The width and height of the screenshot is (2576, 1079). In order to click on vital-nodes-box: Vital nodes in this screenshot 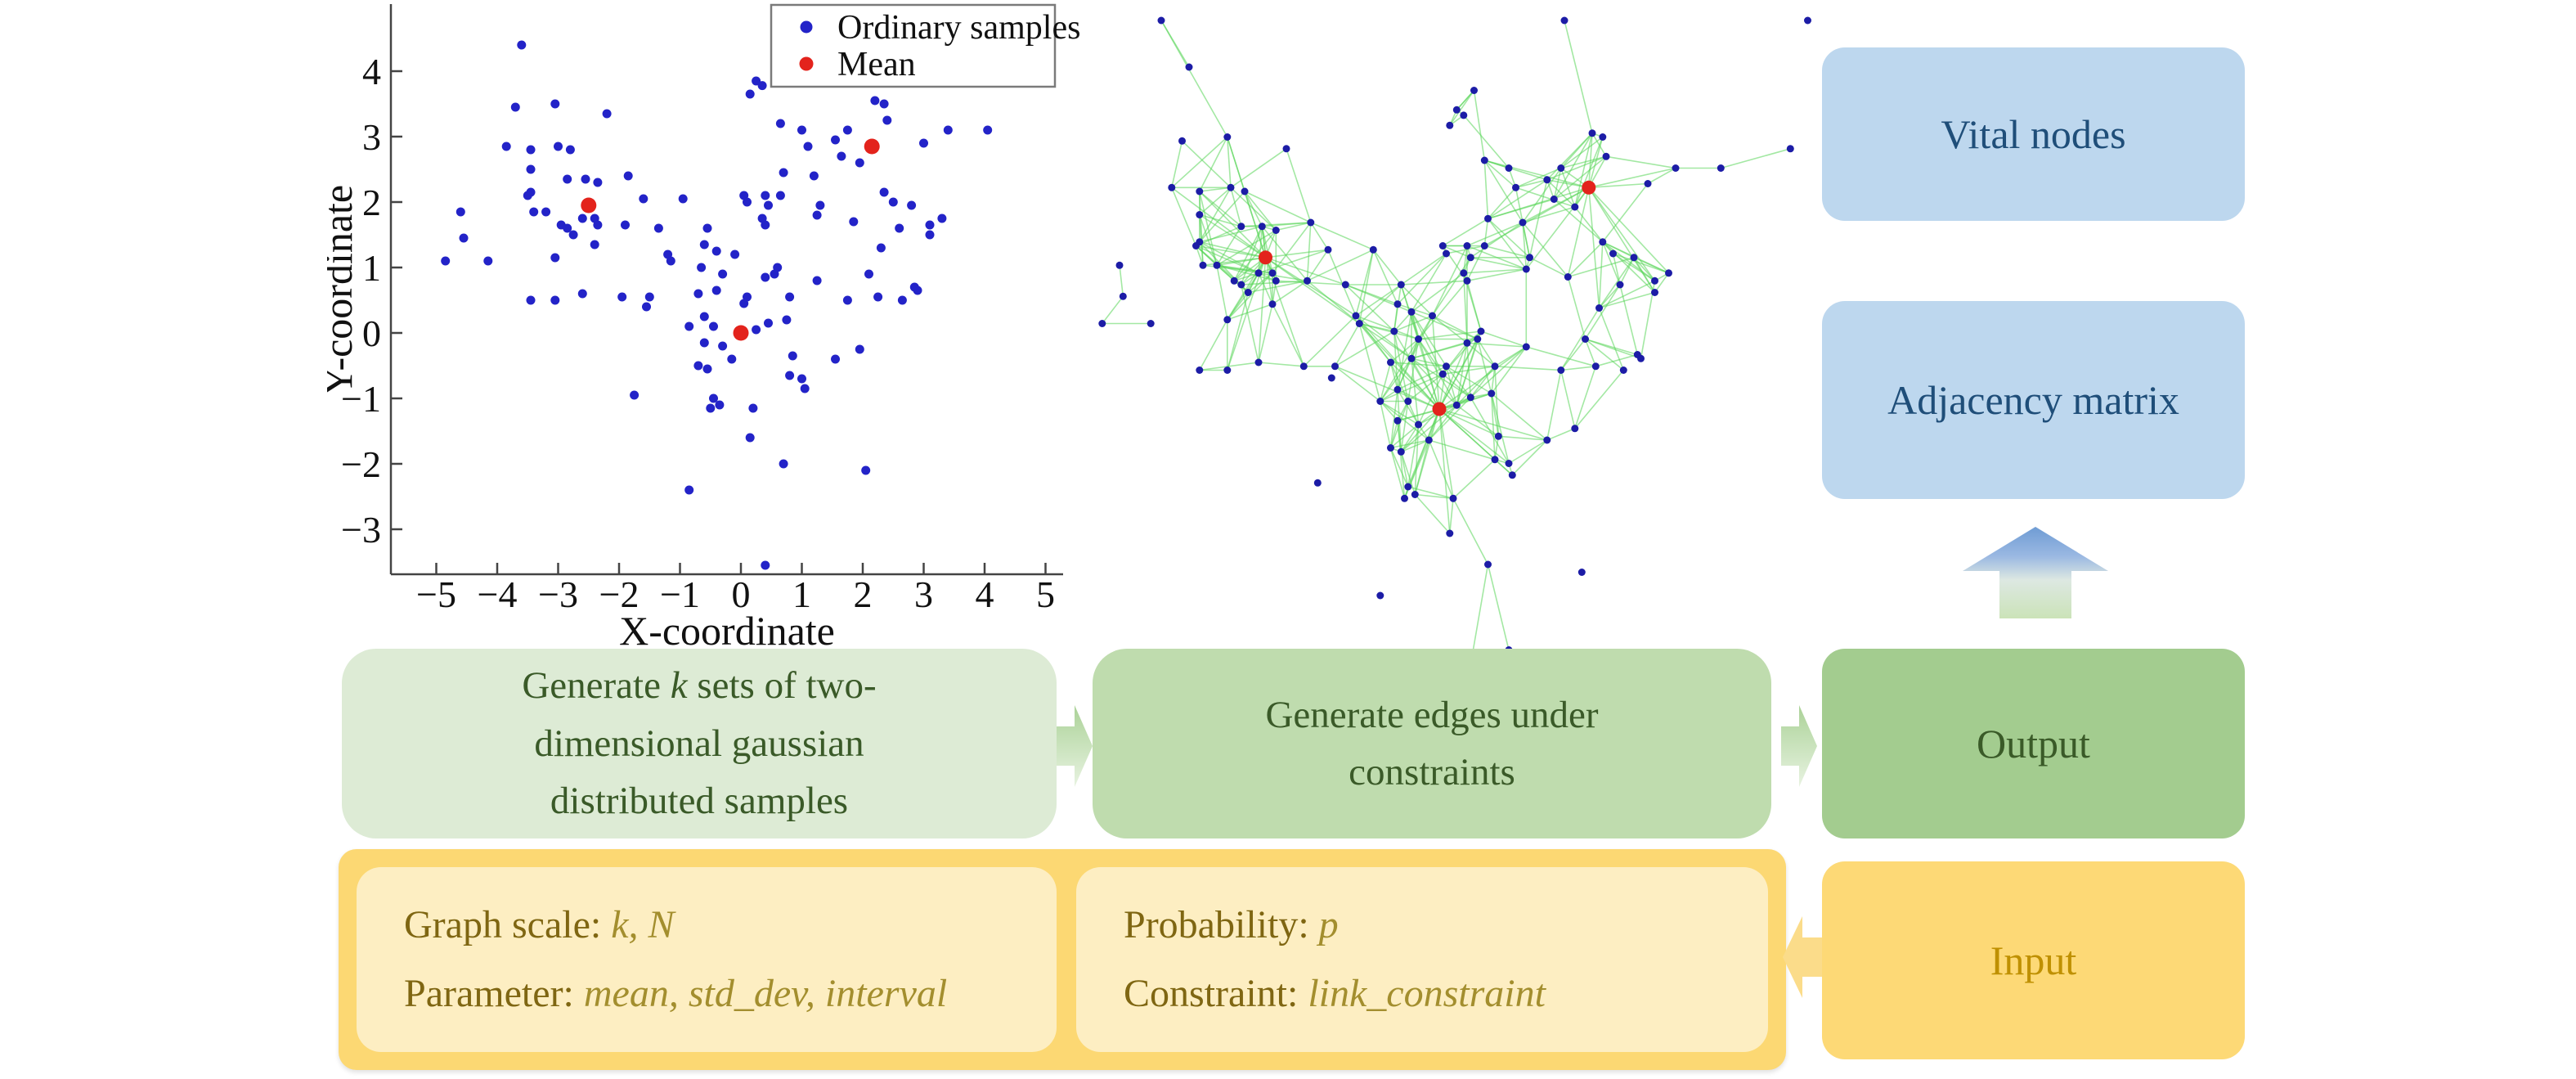, I will do `click(2034, 134)`.